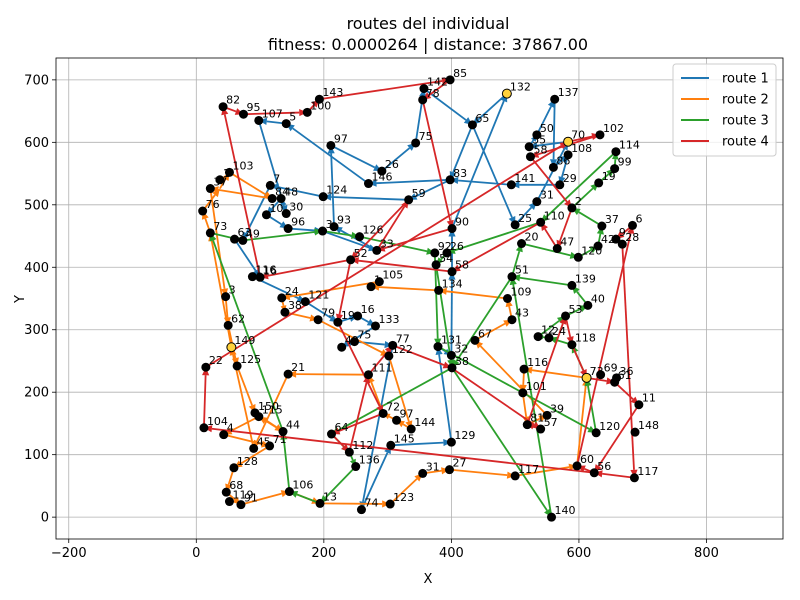  I want to click on x-tick-label: 600, so click(579, 553).